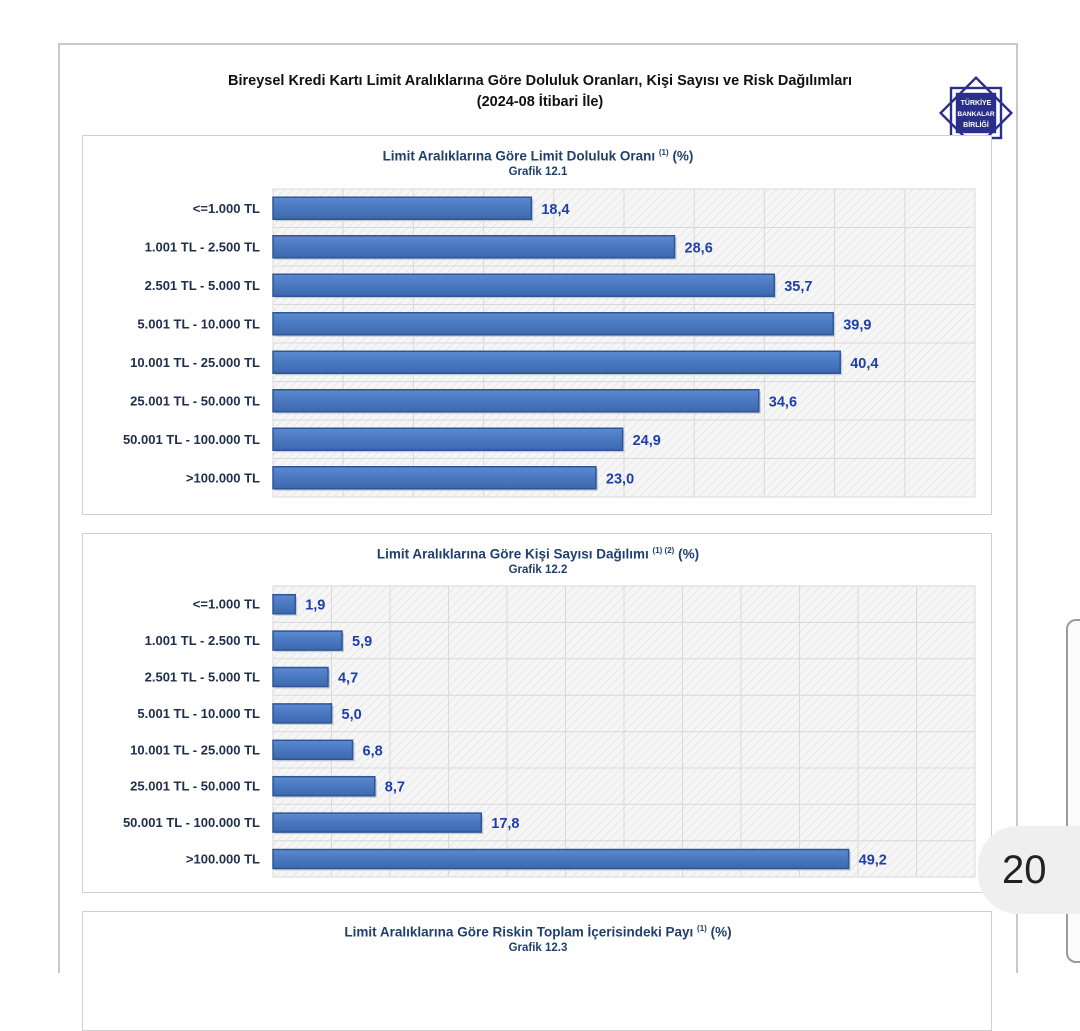 This screenshot has width=1080, height=1031. Describe the element at coordinates (620, 479) in the screenshot. I see `value-label: 23,0` at that location.